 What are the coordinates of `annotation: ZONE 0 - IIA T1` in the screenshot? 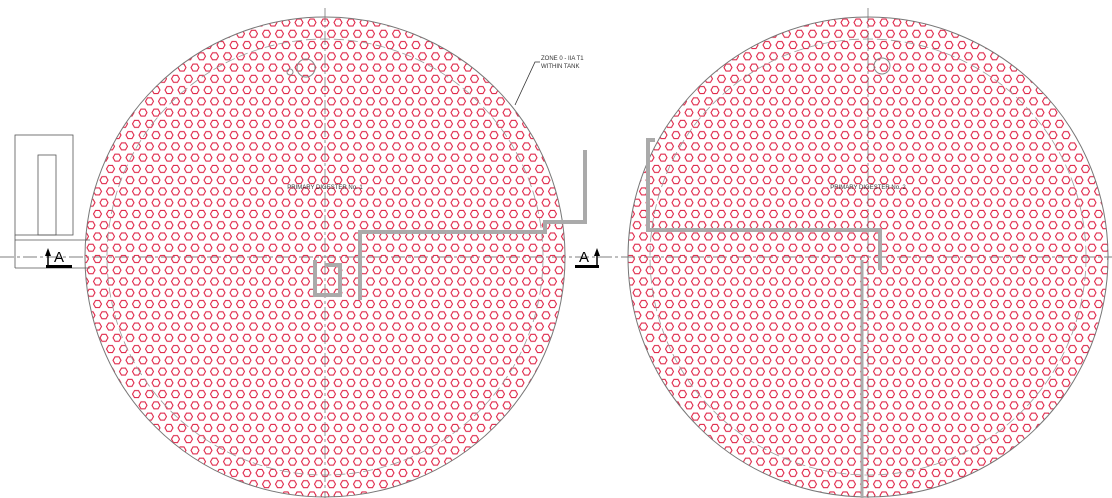 It's located at (562, 59).